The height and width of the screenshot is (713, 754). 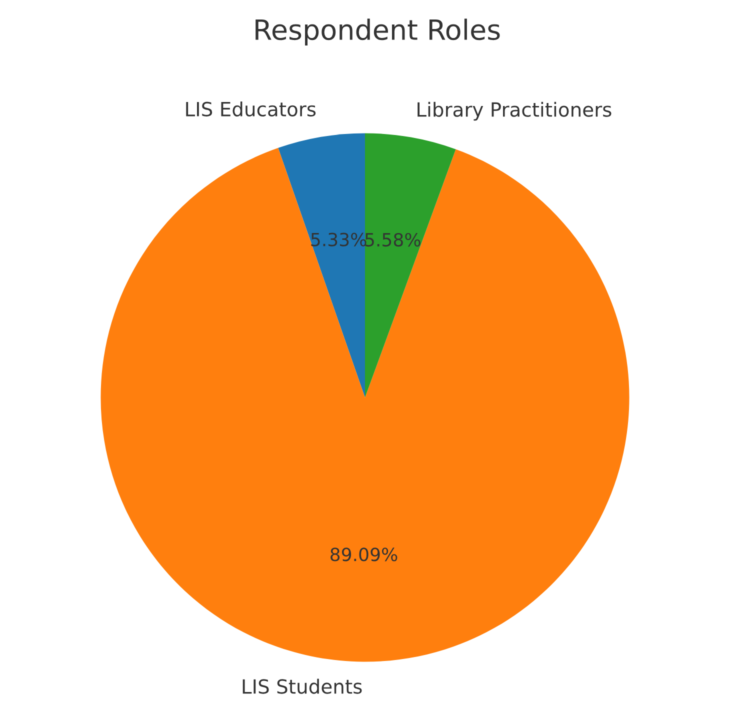 I want to click on data-label: 89.09%, so click(x=364, y=555).